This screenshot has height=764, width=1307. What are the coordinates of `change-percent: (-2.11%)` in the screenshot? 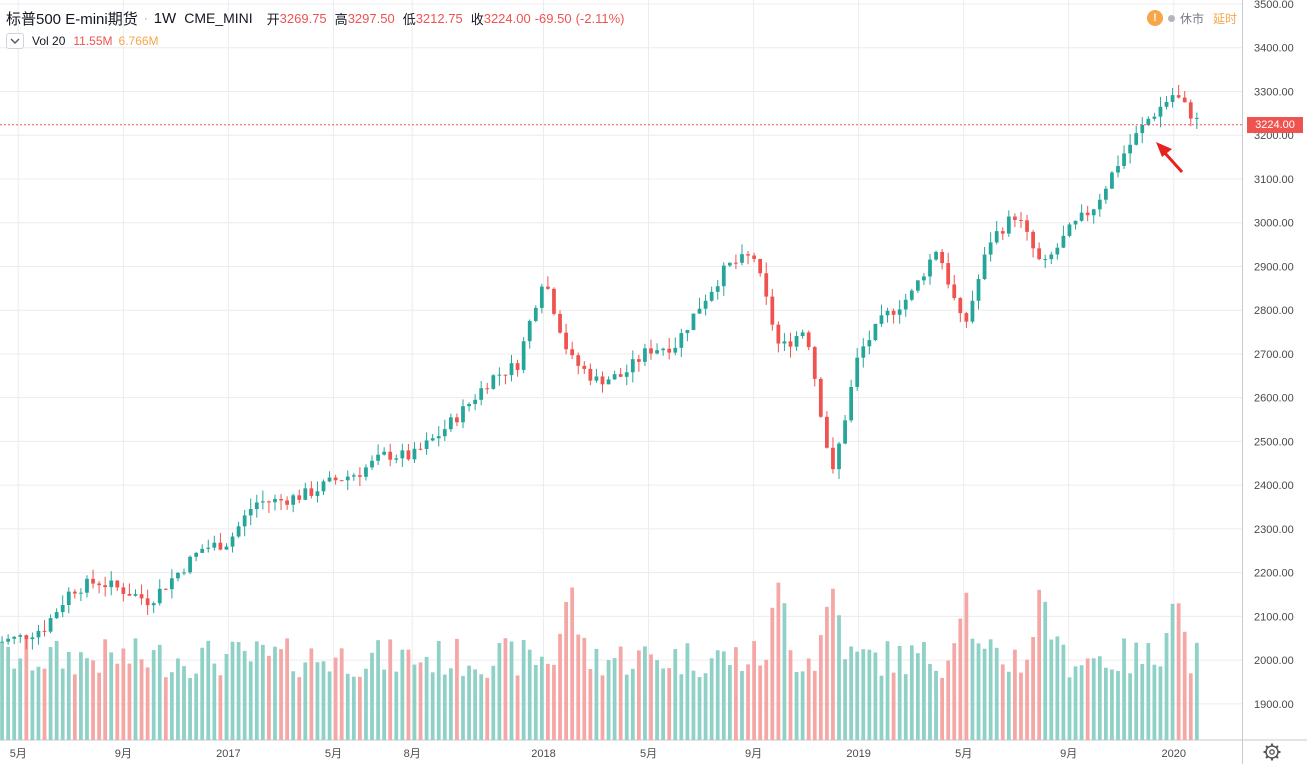 It's located at (600, 18).